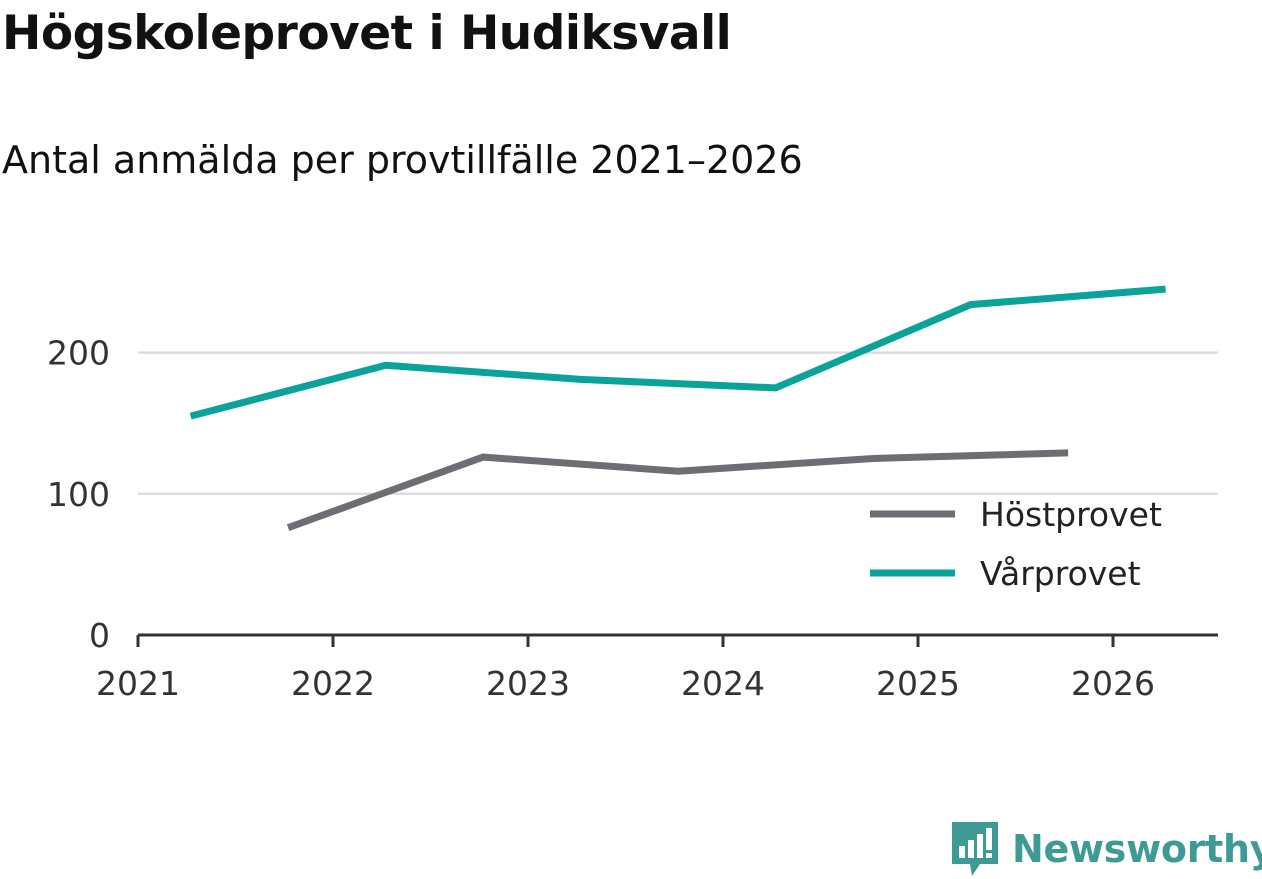 The image size is (1262, 879). Describe the element at coordinates (99, 635) in the screenshot. I see `y-tick-label: 0` at that location.